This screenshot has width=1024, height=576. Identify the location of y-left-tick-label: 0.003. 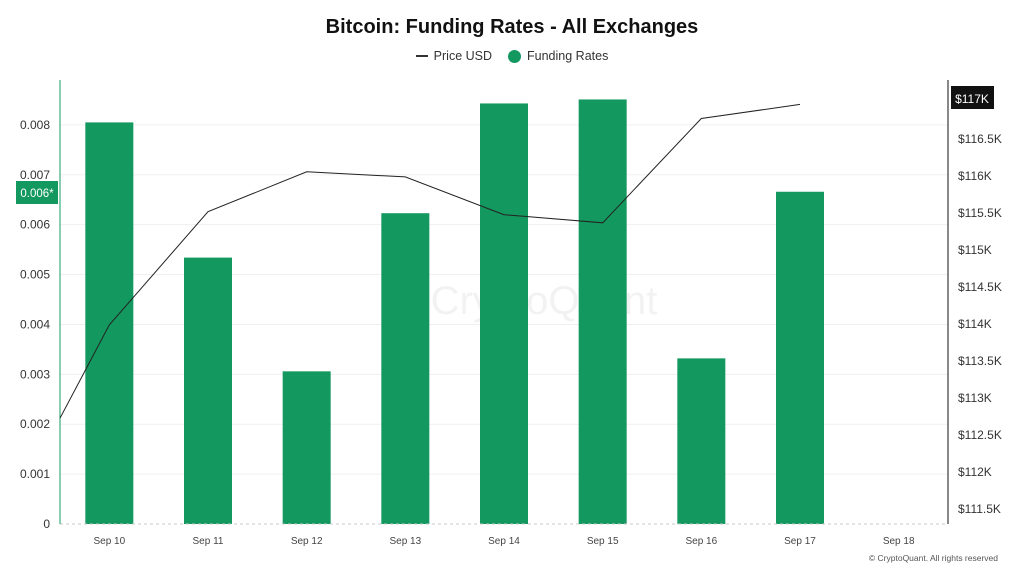
(35, 374).